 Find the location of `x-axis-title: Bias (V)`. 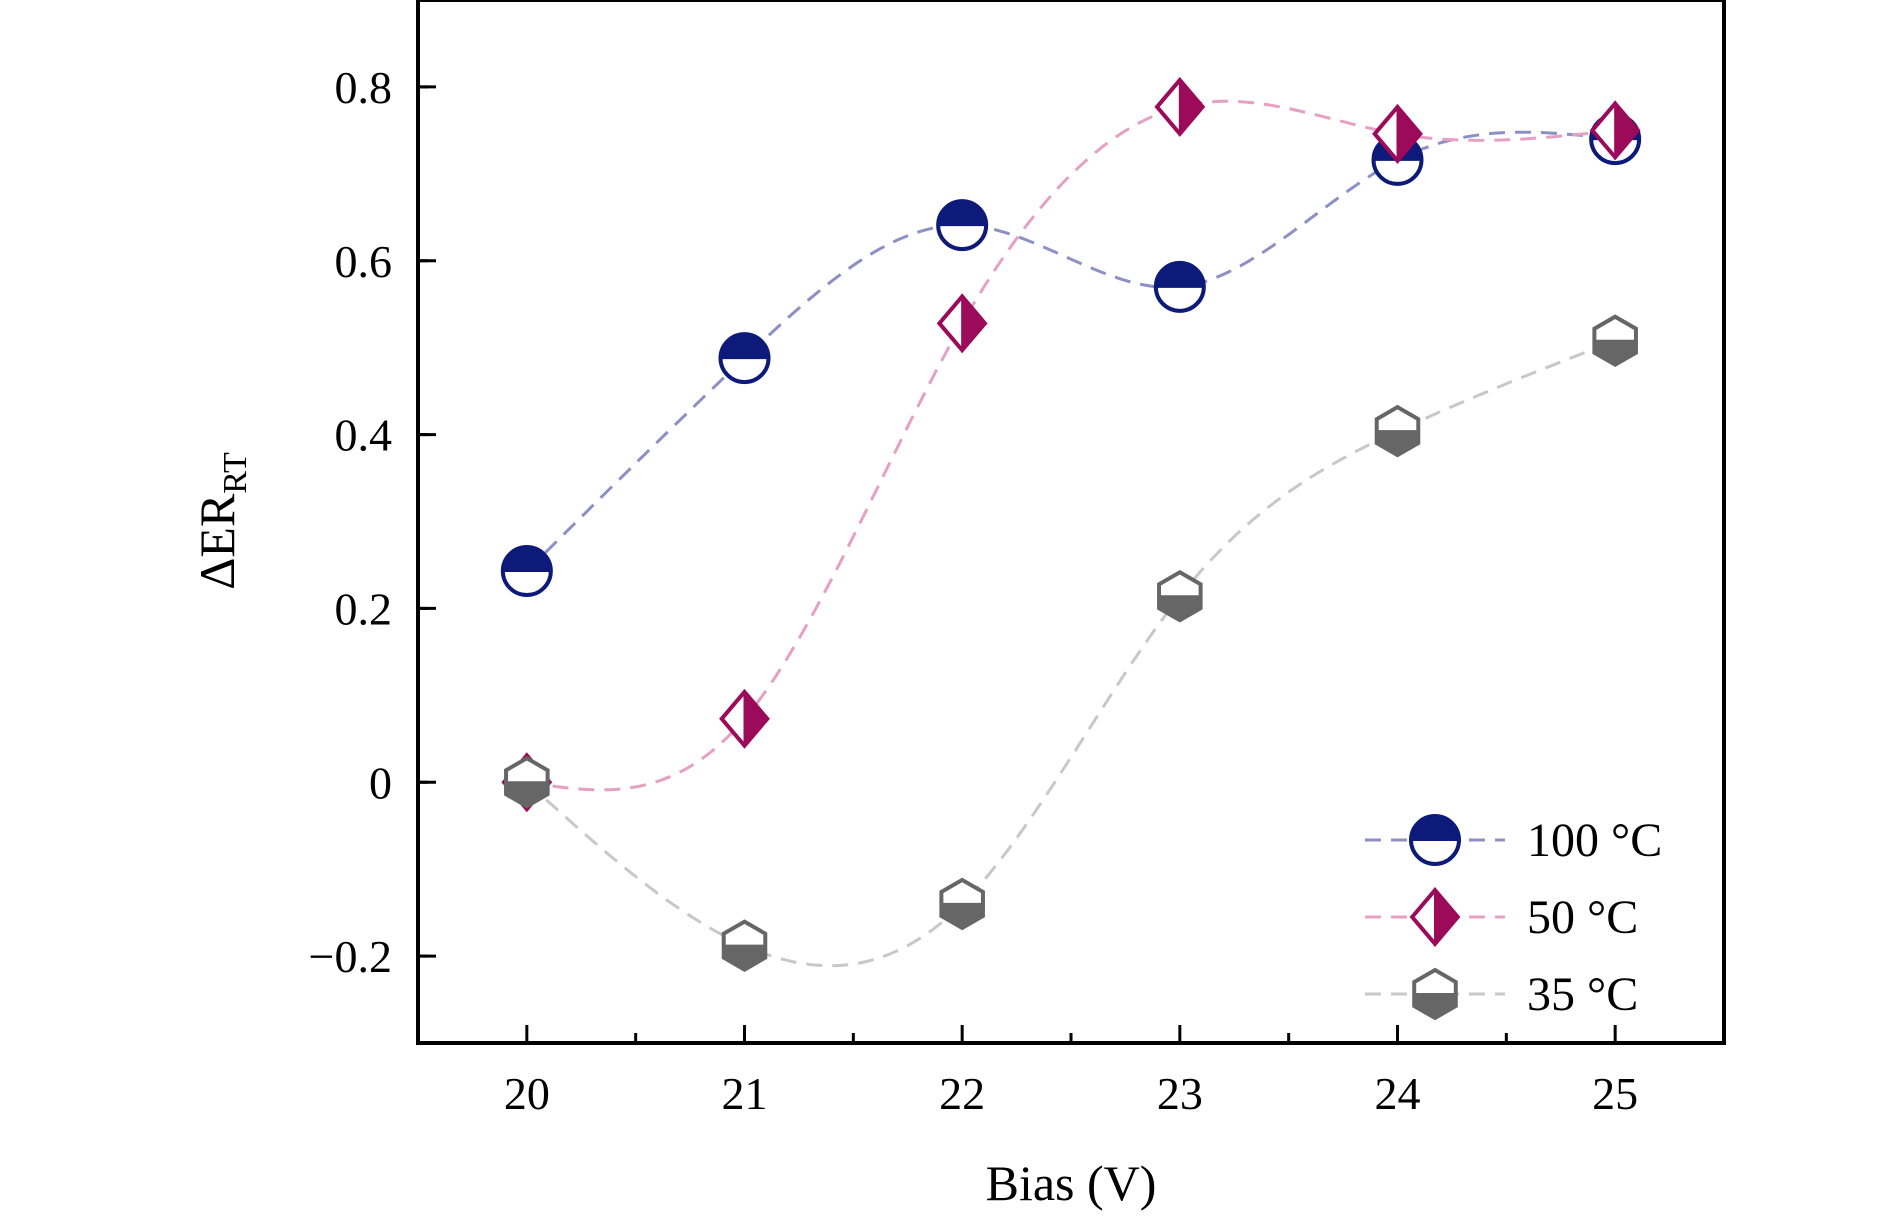

x-axis-title: Bias (V) is located at coordinates (1071, 1183).